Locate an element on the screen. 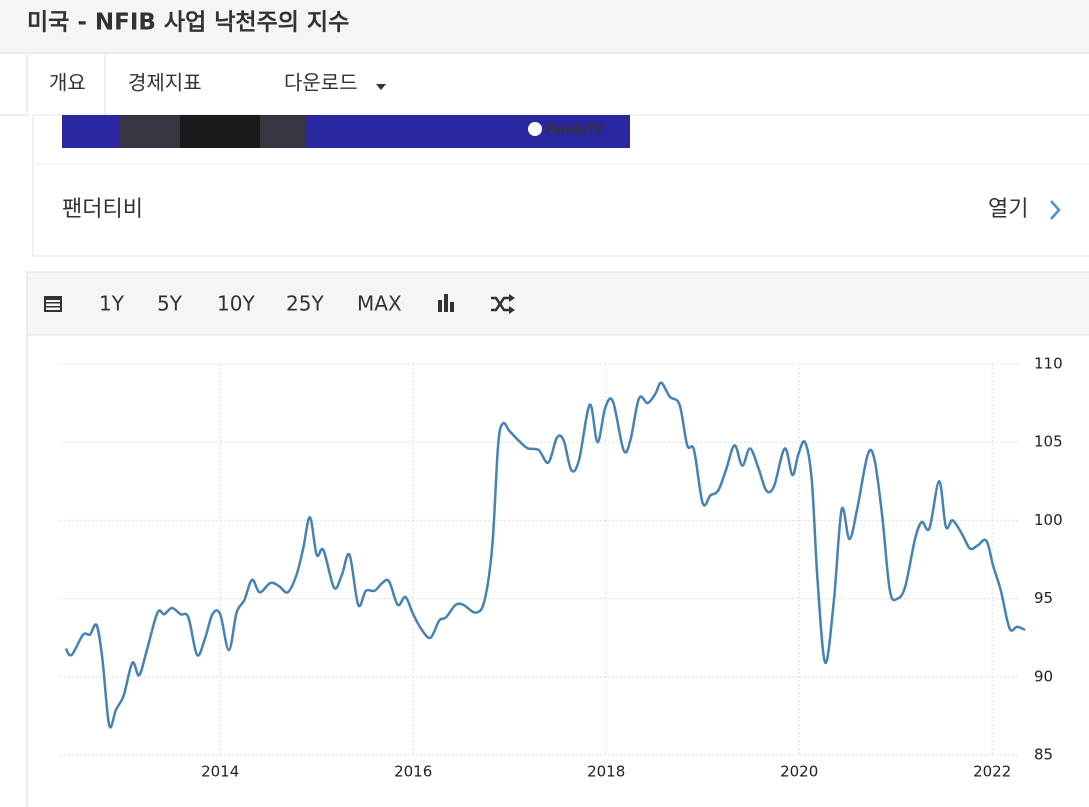 This screenshot has width=1089, height=807. ad-logo-icon is located at coordinates (535, 129).